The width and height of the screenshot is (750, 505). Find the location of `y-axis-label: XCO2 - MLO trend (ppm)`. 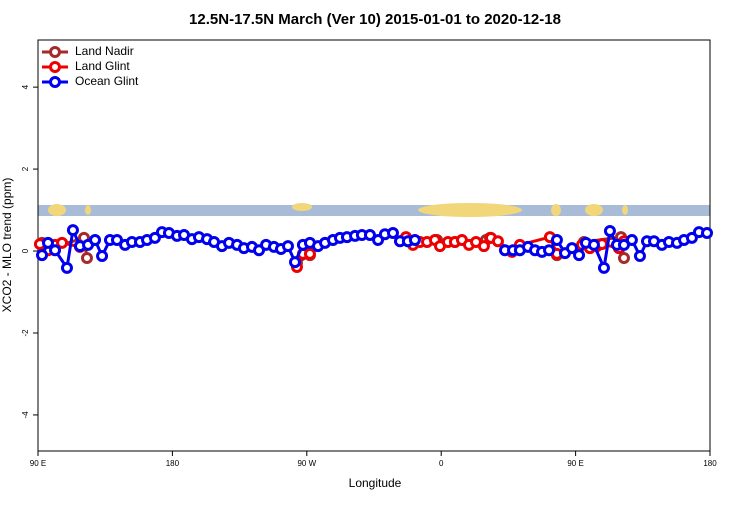

y-axis-label: XCO2 - MLO trend (ppm) is located at coordinates (7, 245).